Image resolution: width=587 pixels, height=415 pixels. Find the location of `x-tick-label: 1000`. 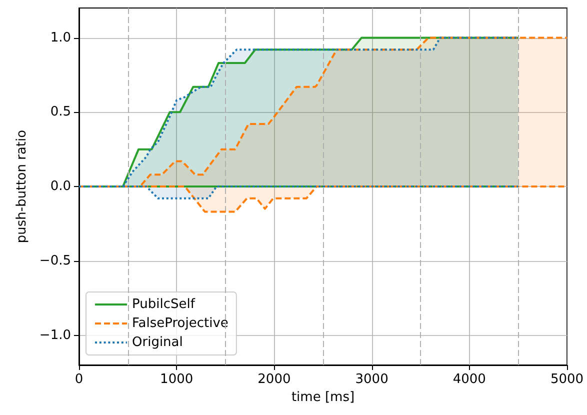

x-tick-label: 1000 is located at coordinates (177, 379).